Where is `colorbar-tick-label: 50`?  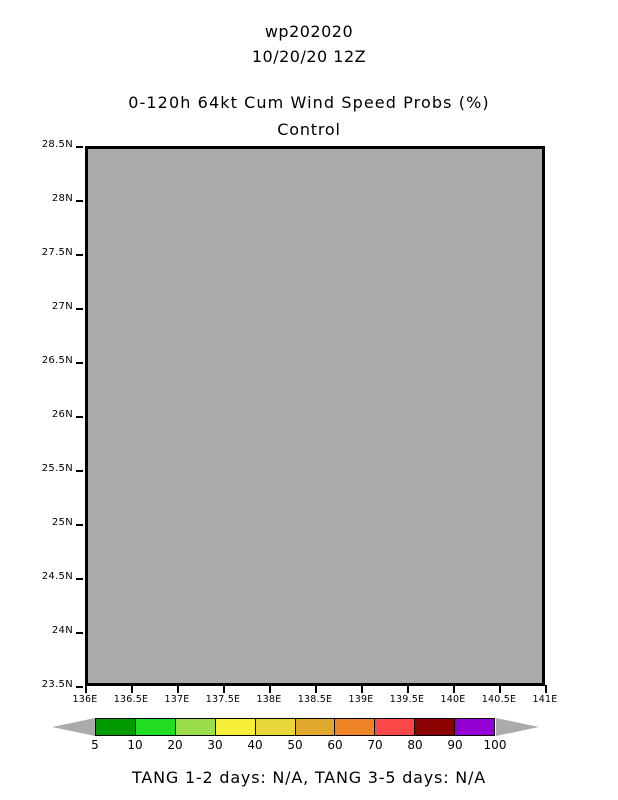
colorbar-tick-label: 50 is located at coordinates (295, 745).